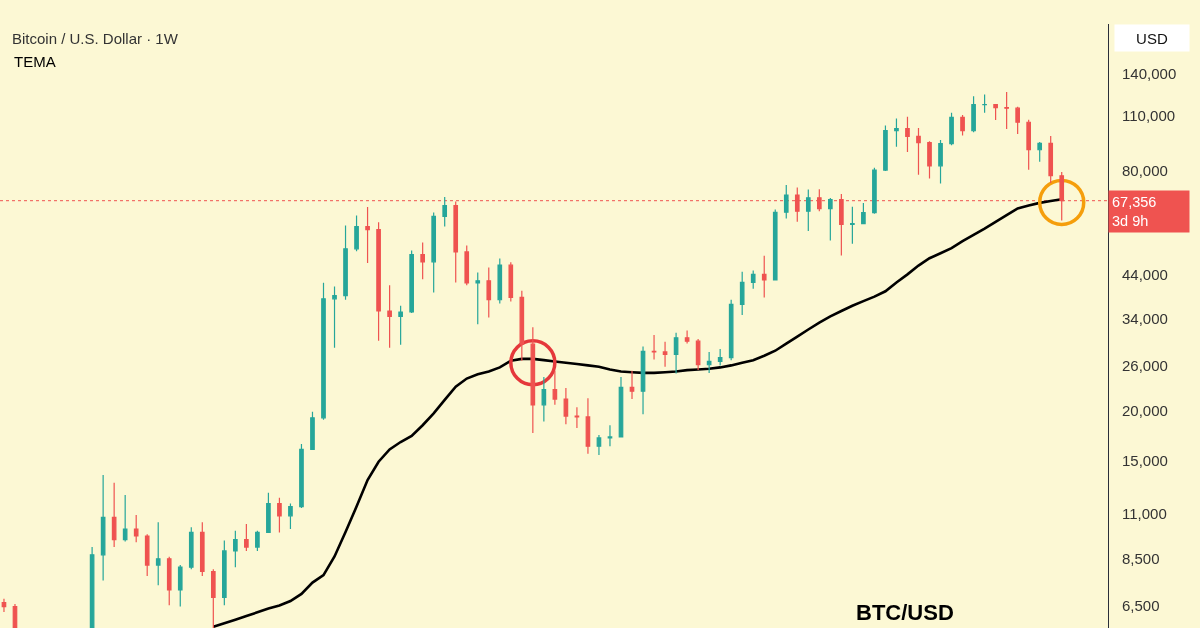 Image resolution: width=1200 pixels, height=628 pixels. What do you see at coordinates (1141, 605) in the screenshot?
I see `y-tick-label: 6,500` at bounding box center [1141, 605].